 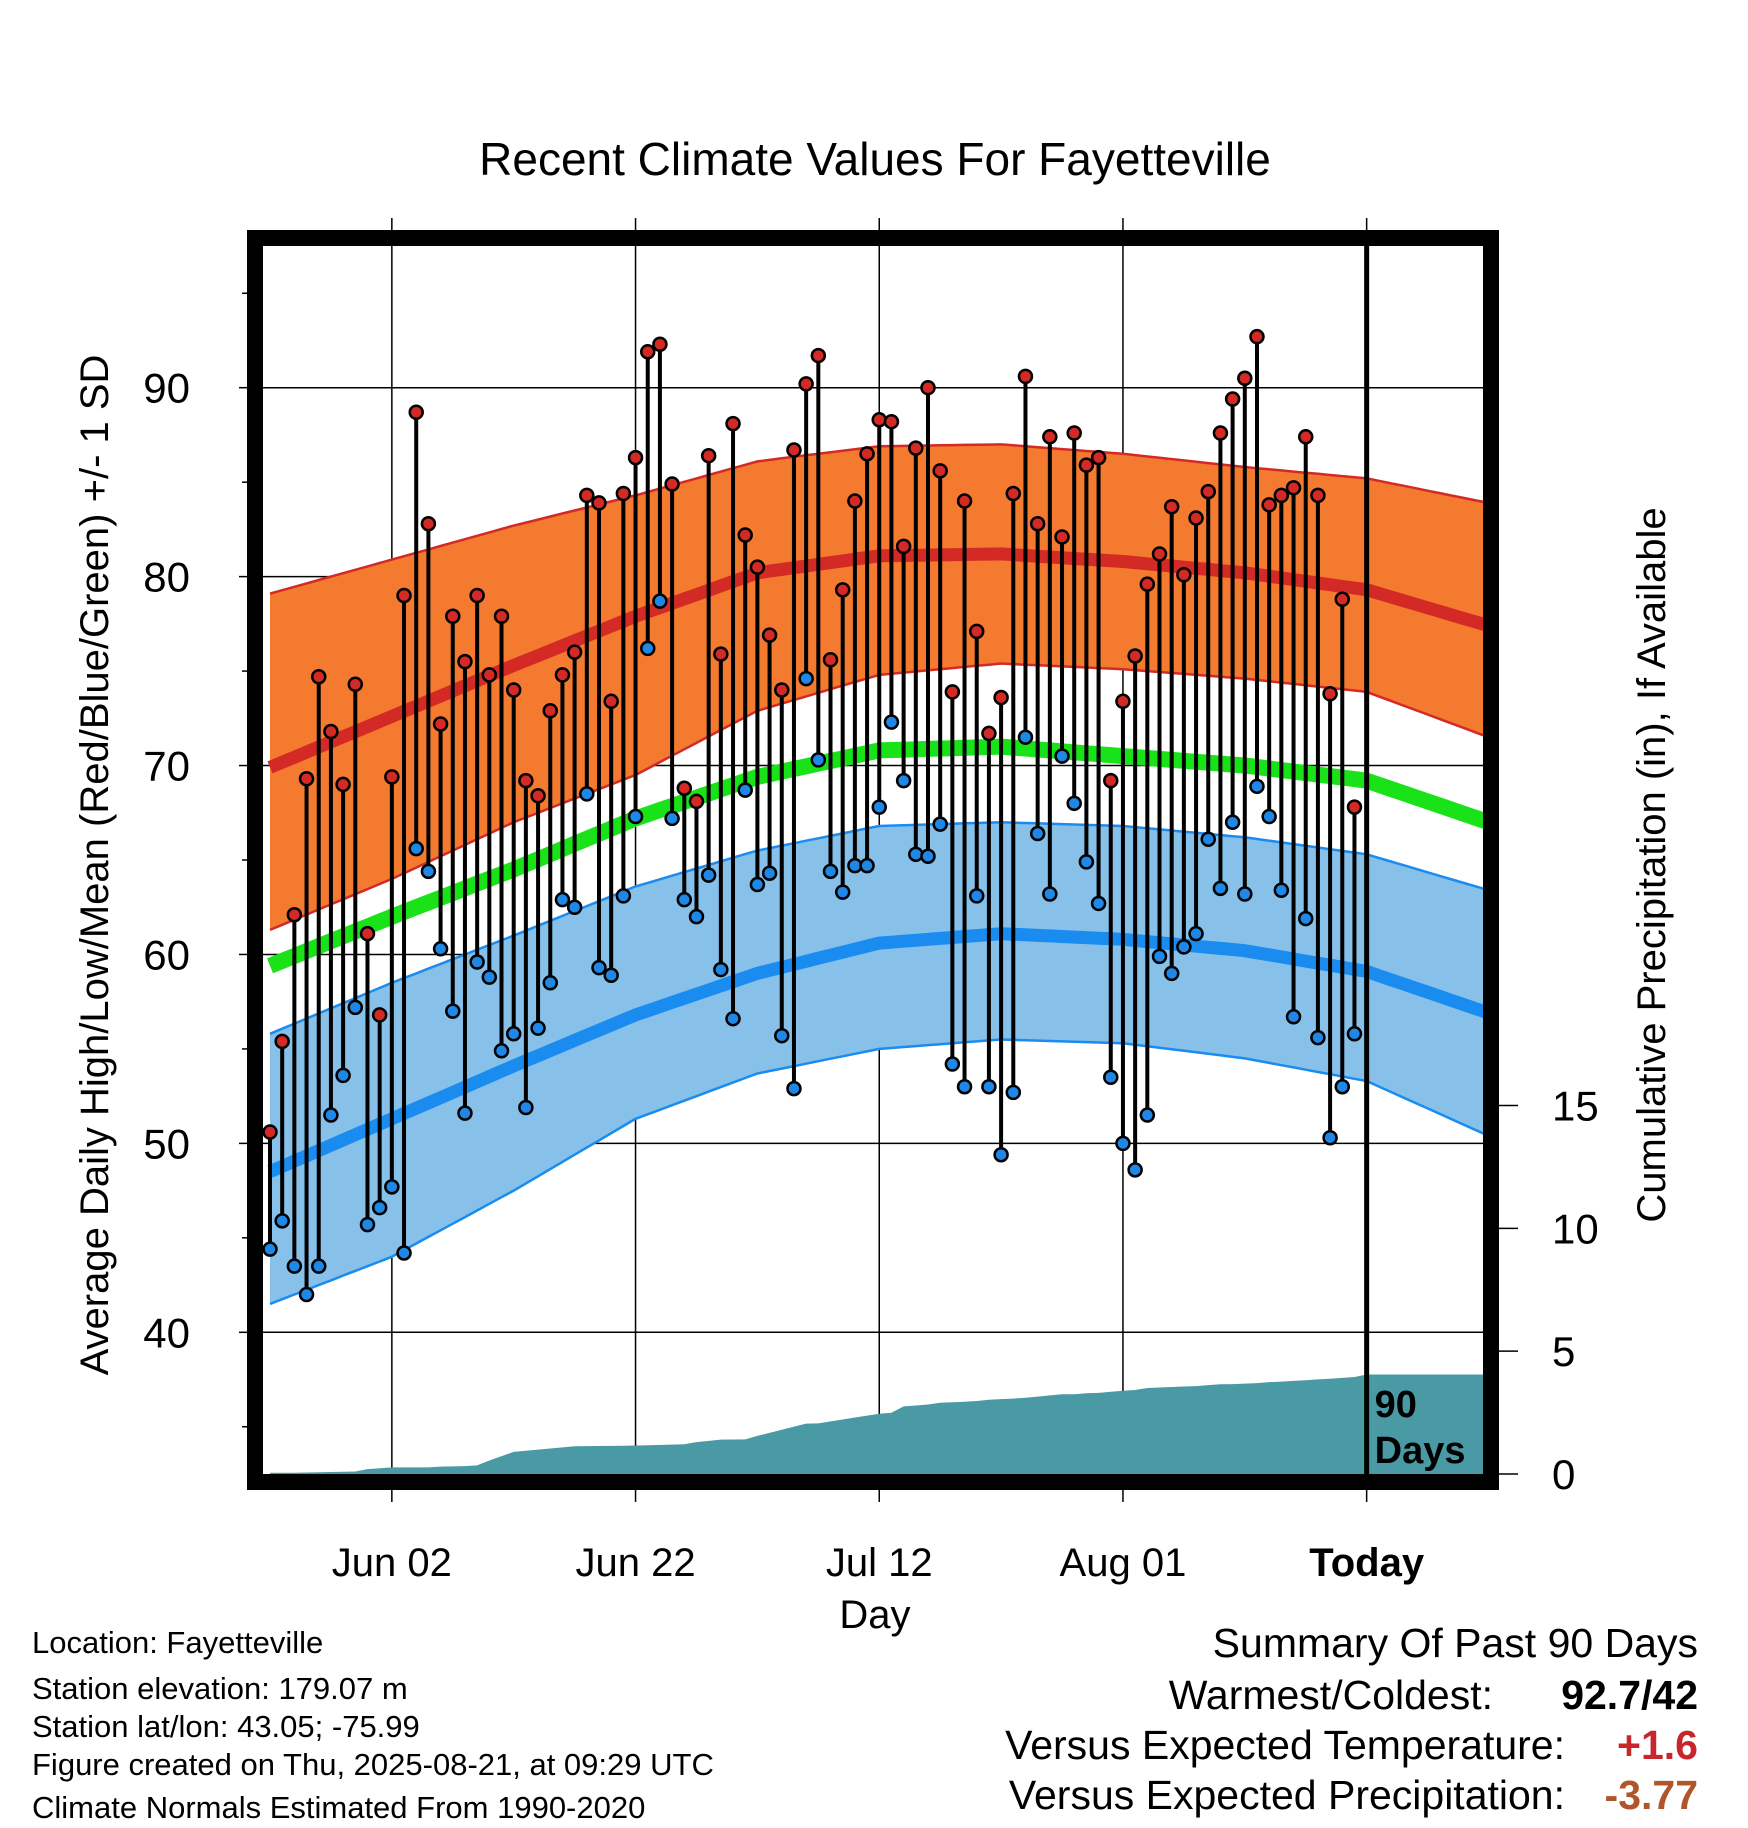 What do you see at coordinates (1330, 1695) in the screenshot?
I see `warm-cold-label: Warmest/Coldest:` at bounding box center [1330, 1695].